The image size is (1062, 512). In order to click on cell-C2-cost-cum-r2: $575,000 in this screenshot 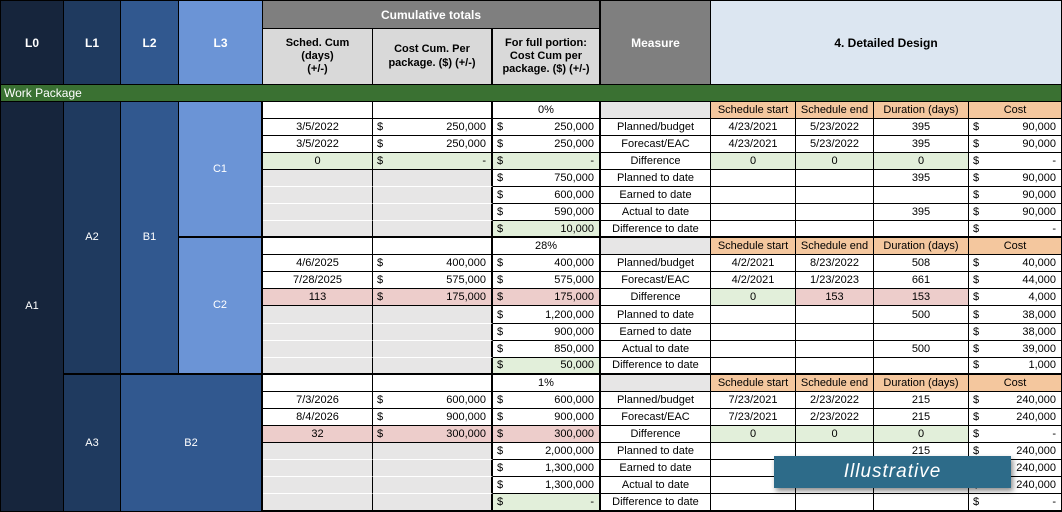, I will do `click(433, 281)`.